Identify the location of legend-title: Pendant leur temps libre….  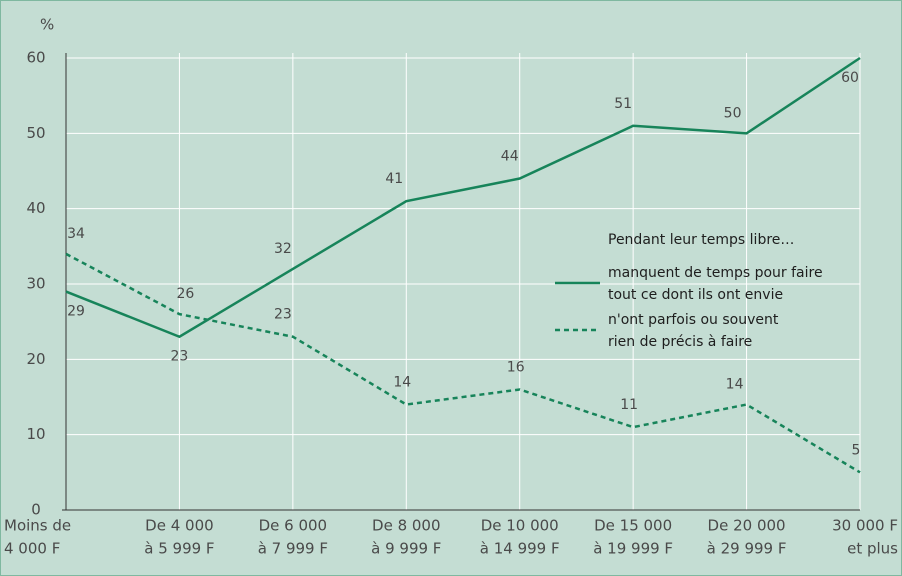
(701, 240).